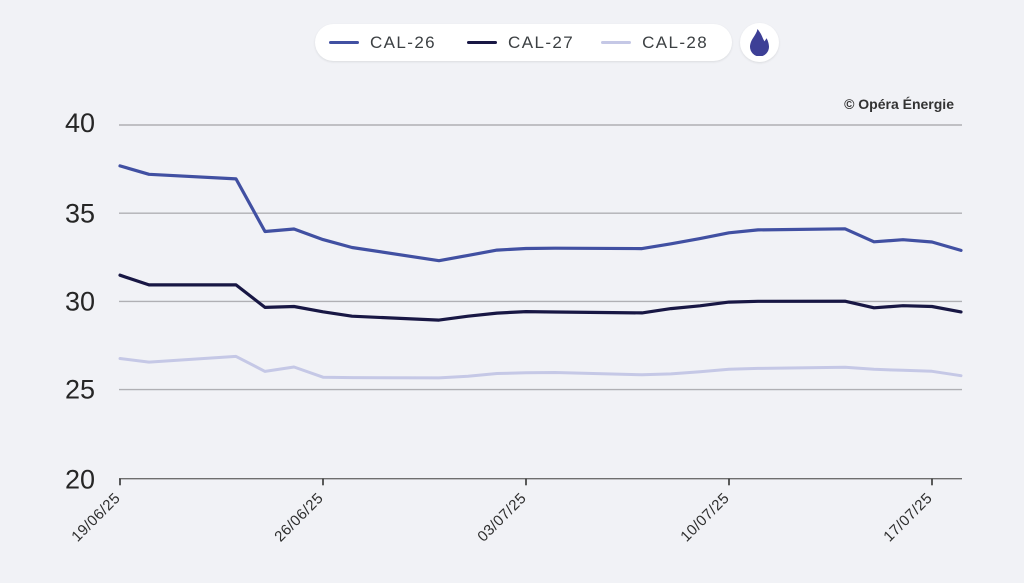  I want to click on svg-text: 25, so click(80, 390).